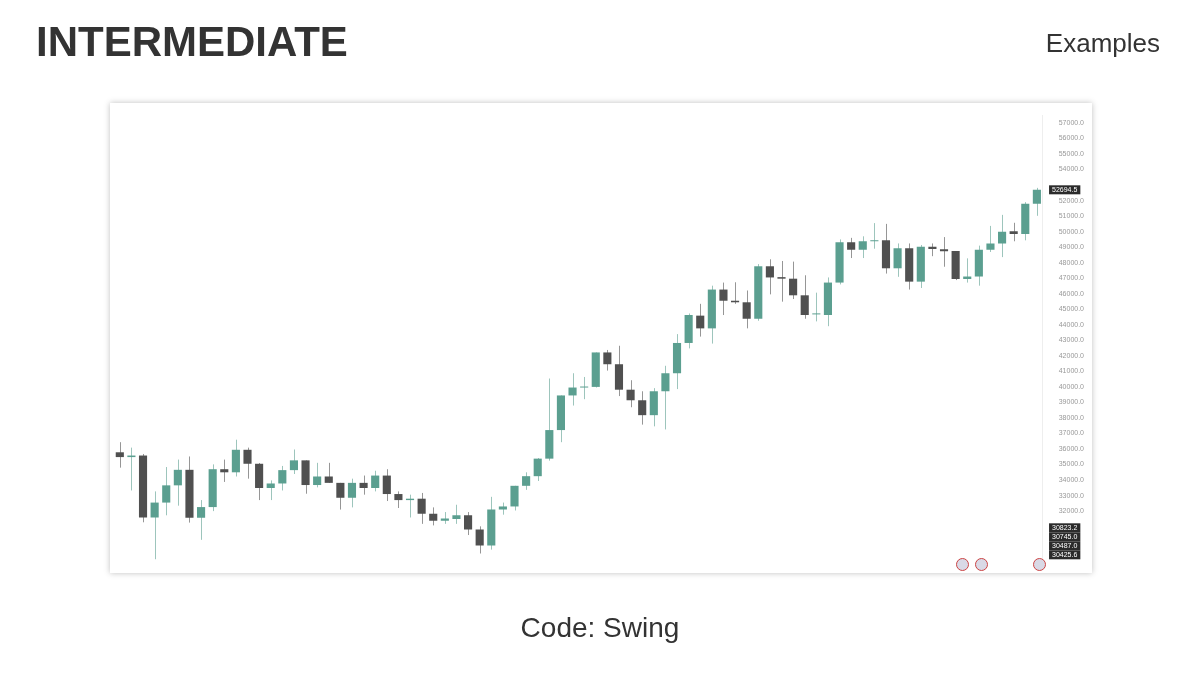  I want to click on chart-title: INTERMEDIATE, so click(192, 42).